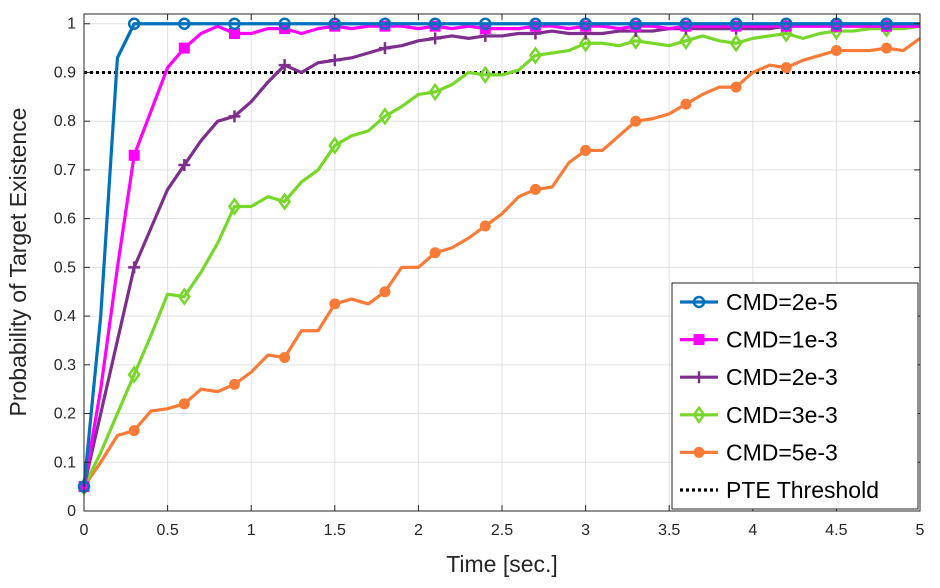 The image size is (940, 588). I want to click on x-tick-label: 3.5, so click(669, 530).